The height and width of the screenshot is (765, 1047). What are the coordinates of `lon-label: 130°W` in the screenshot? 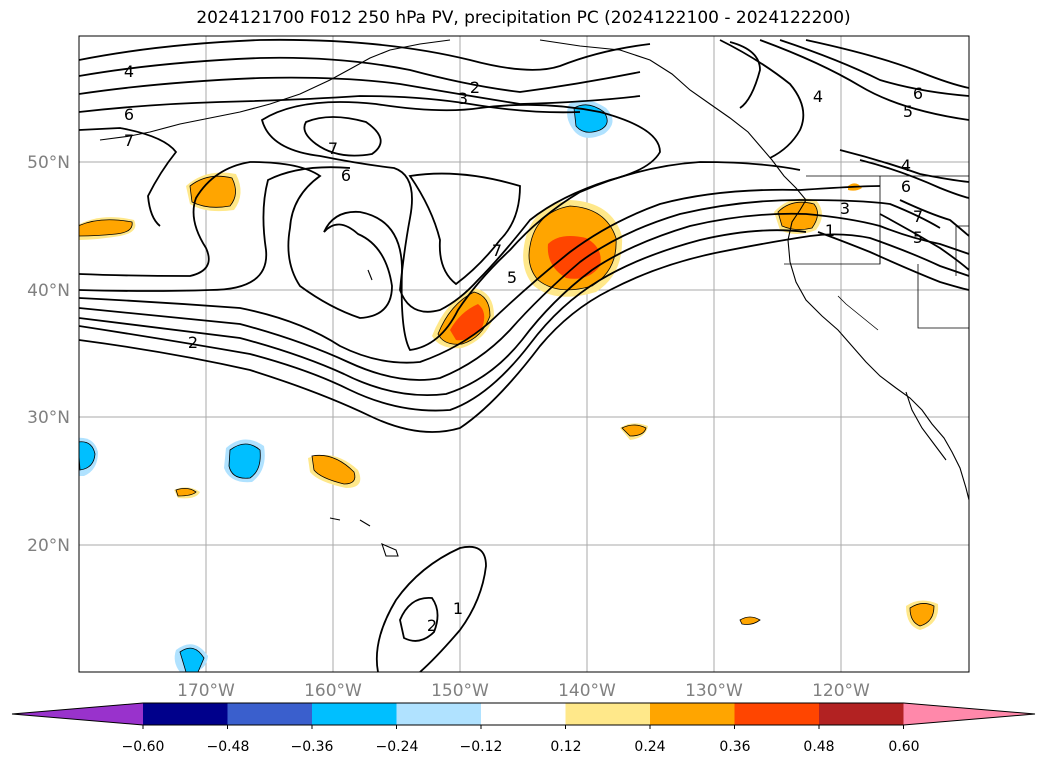 It's located at (714, 691).